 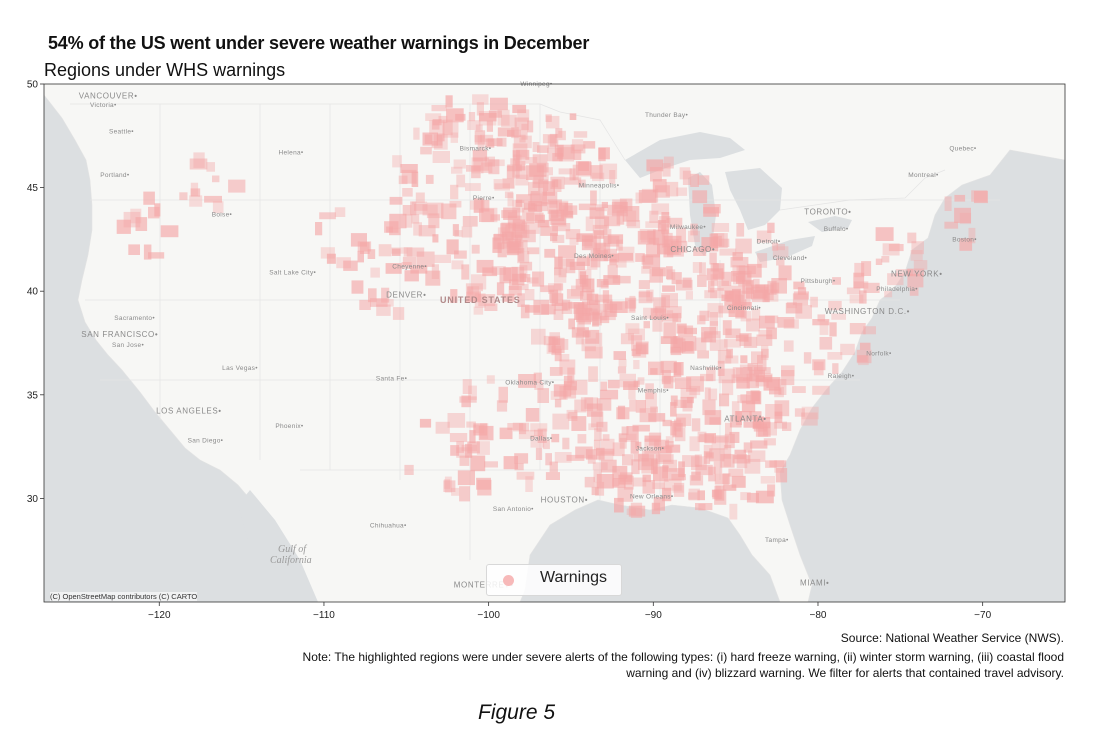 I want to click on city-label: Nashville•, so click(x=706, y=368).